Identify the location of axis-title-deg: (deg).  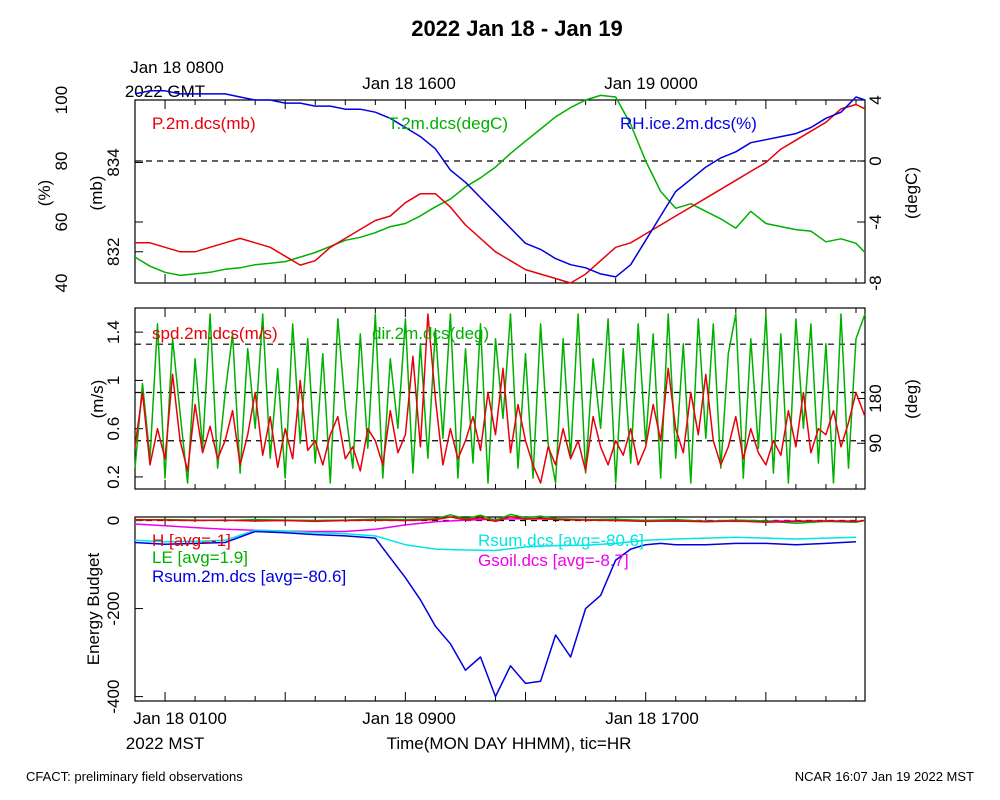
(911, 399).